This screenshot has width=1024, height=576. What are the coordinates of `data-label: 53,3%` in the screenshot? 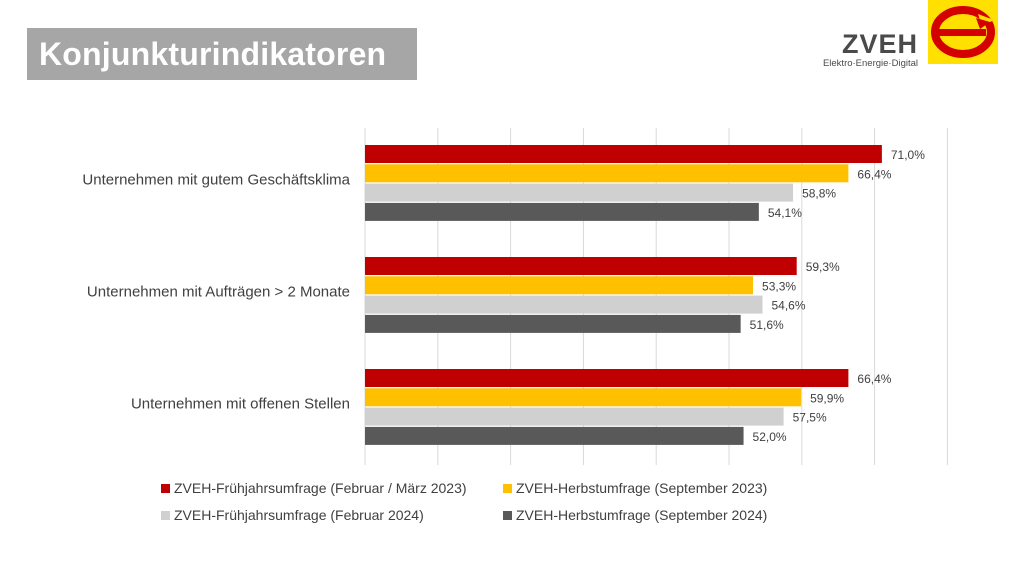 It's located at (779, 286).